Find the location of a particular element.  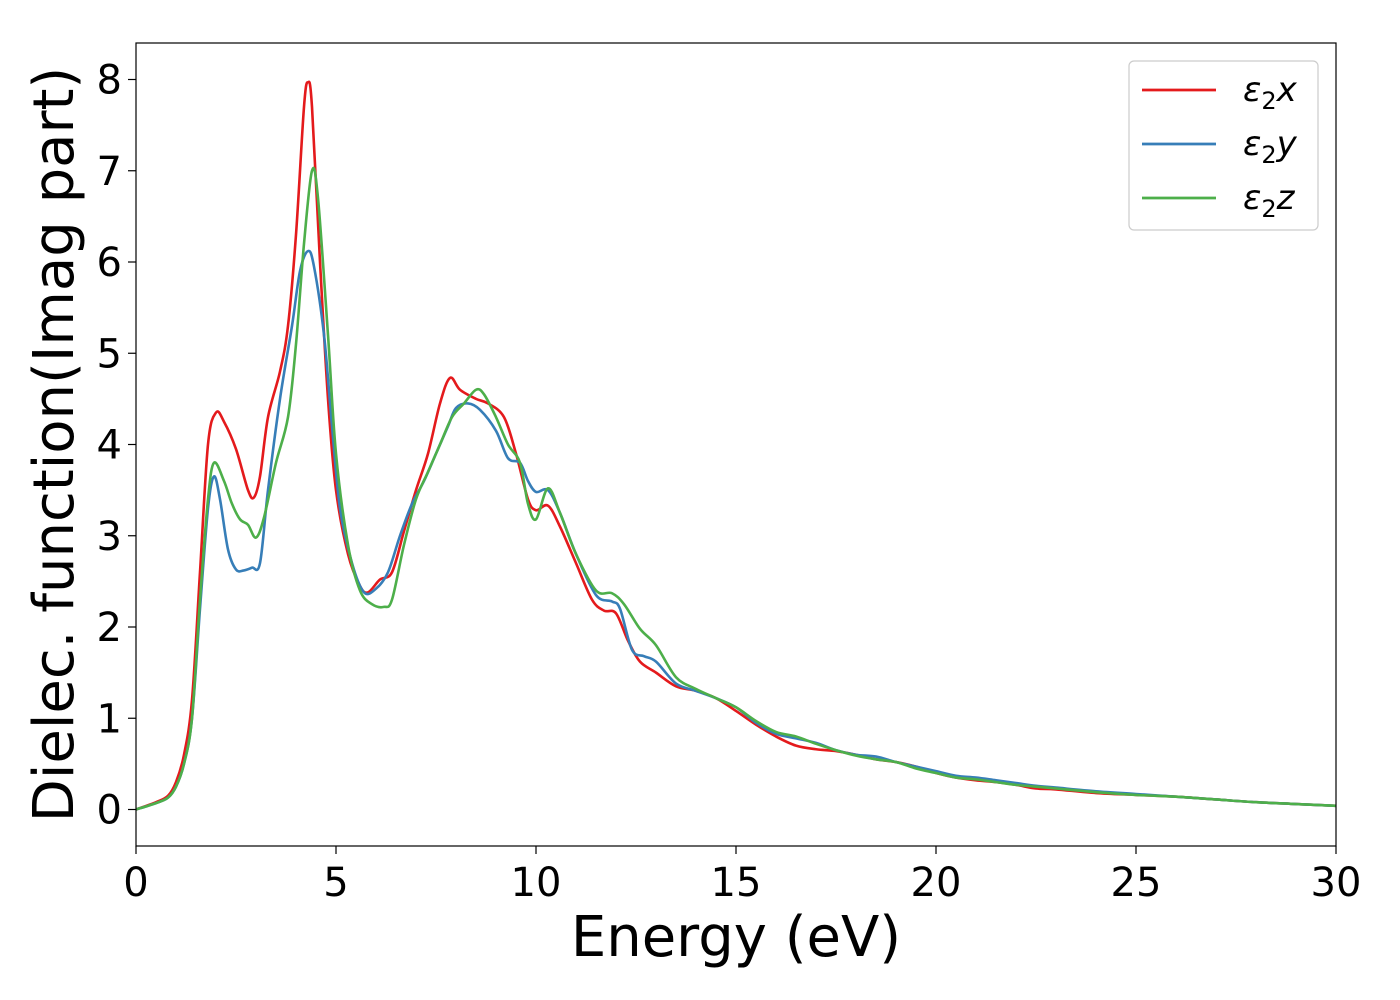

y-tick-label: 7 is located at coordinates (109, 172).